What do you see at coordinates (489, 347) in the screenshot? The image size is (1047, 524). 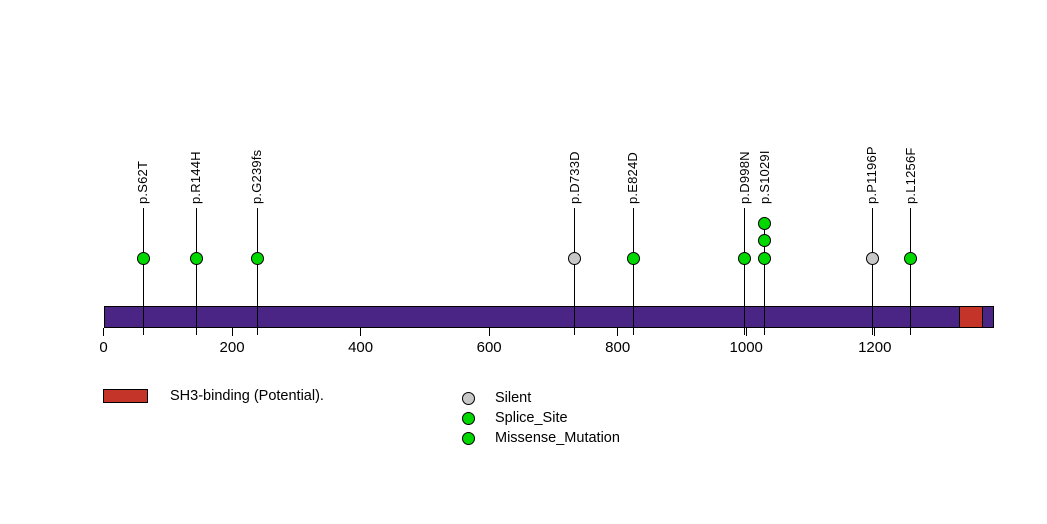 I see `x-axis-tick-label: 600` at bounding box center [489, 347].